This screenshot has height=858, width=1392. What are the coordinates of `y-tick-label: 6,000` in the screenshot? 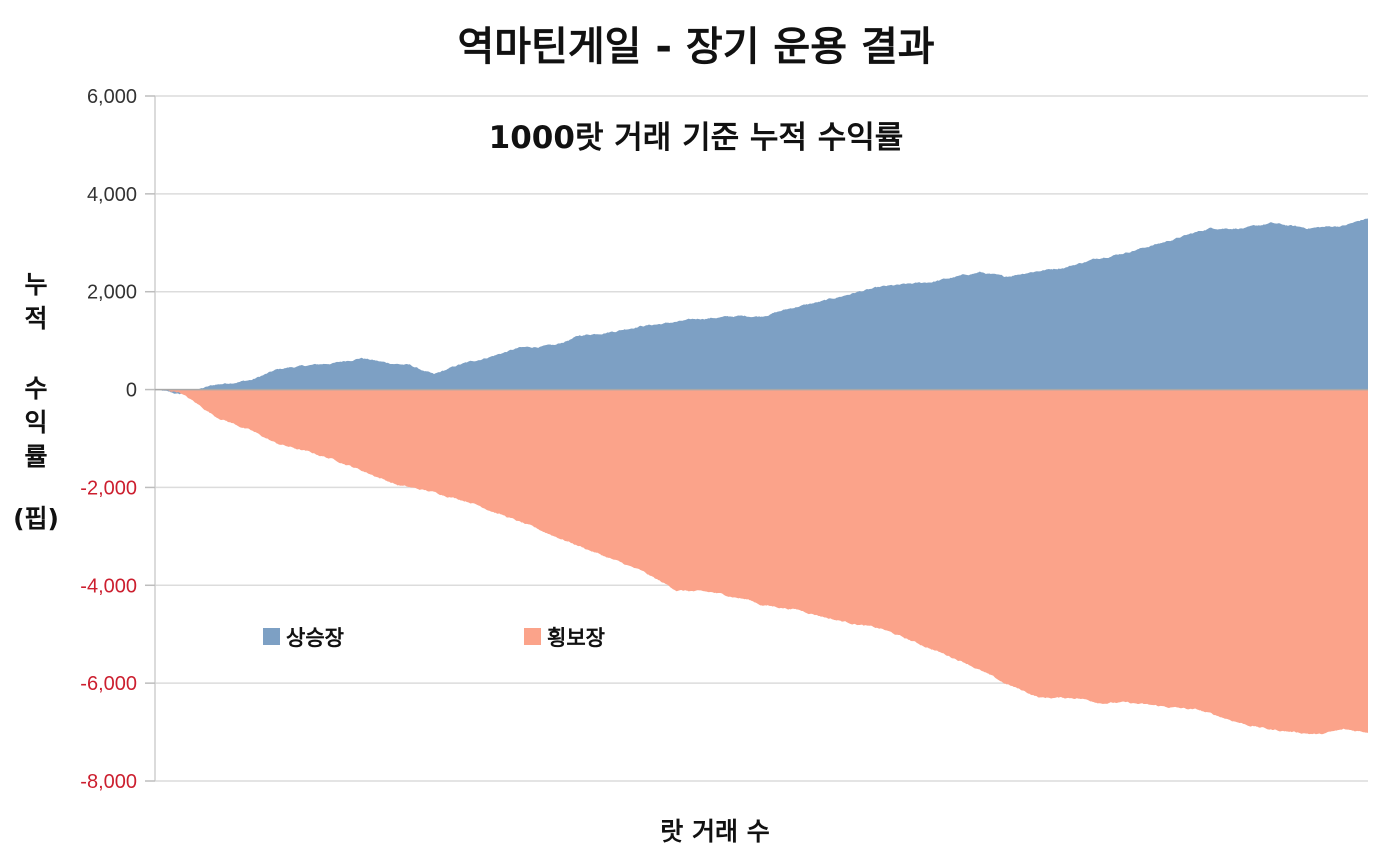 It's located at (112, 97).